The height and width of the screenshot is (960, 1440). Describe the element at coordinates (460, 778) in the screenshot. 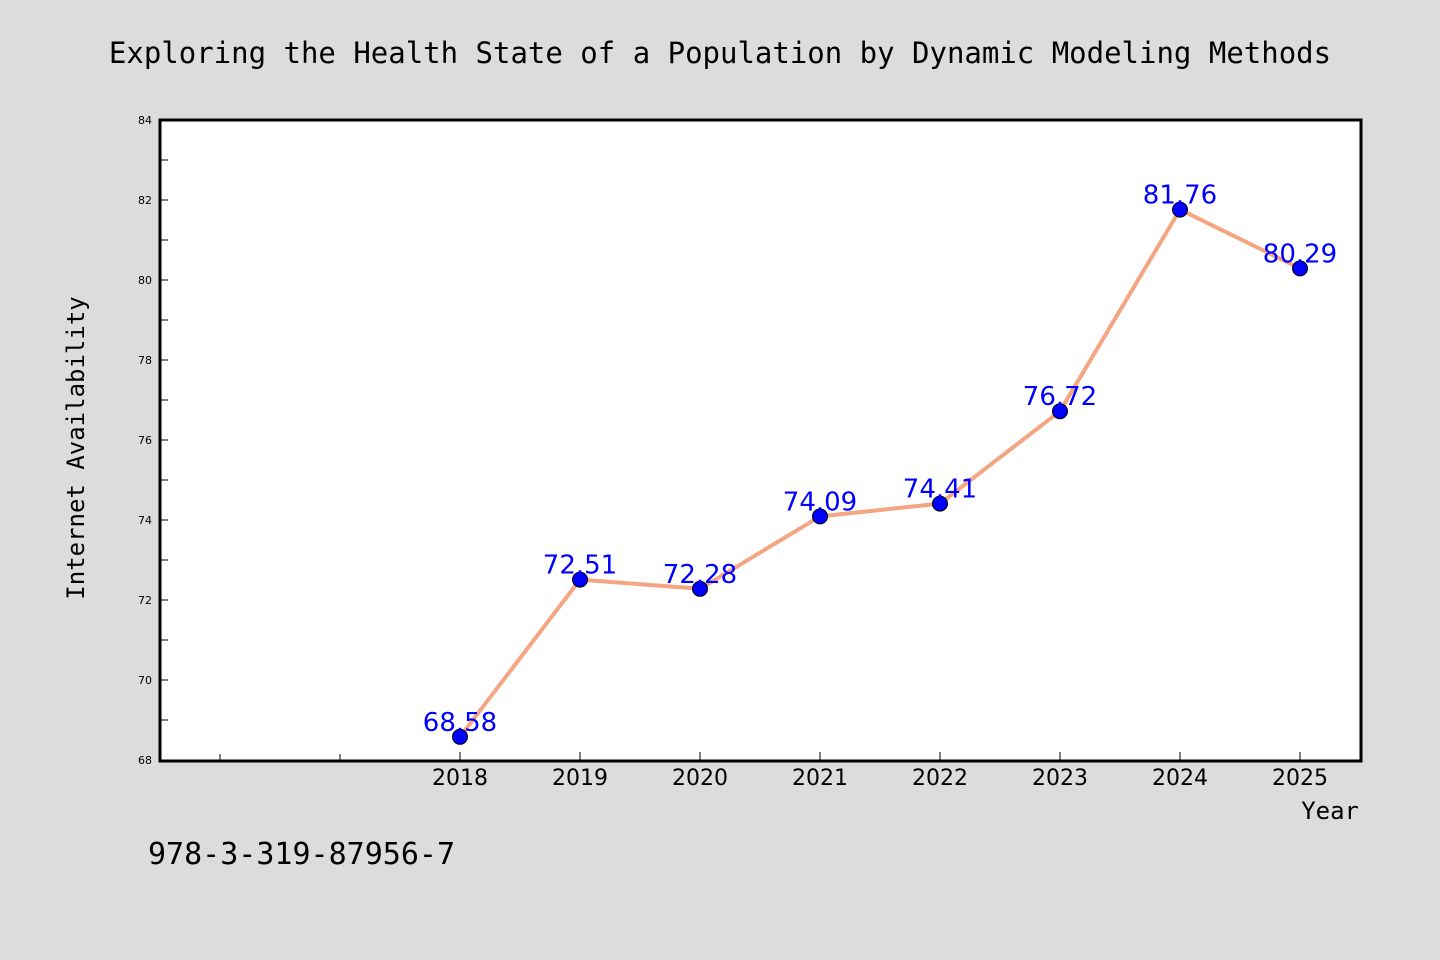

I see `x-tick-label: 2018` at that location.